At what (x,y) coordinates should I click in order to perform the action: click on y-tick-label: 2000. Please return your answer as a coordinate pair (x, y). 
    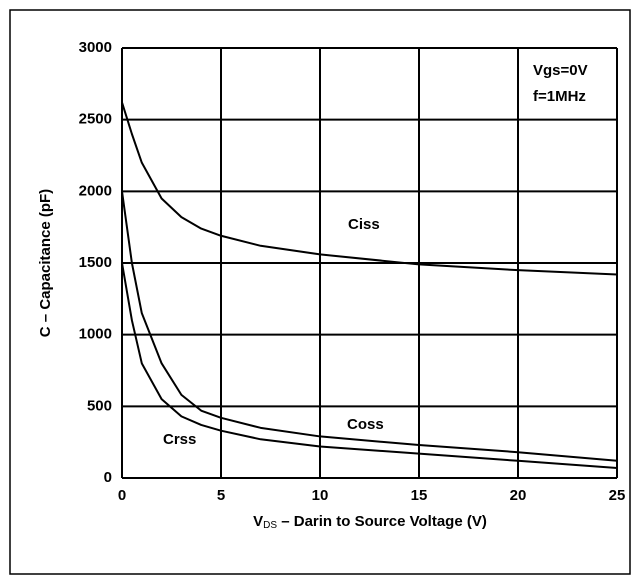
    Looking at the image, I should click on (95, 190).